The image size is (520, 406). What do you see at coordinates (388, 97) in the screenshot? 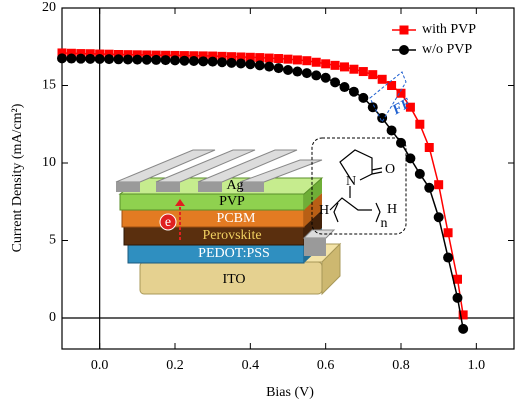
I see `ff-region` at bounding box center [388, 97].